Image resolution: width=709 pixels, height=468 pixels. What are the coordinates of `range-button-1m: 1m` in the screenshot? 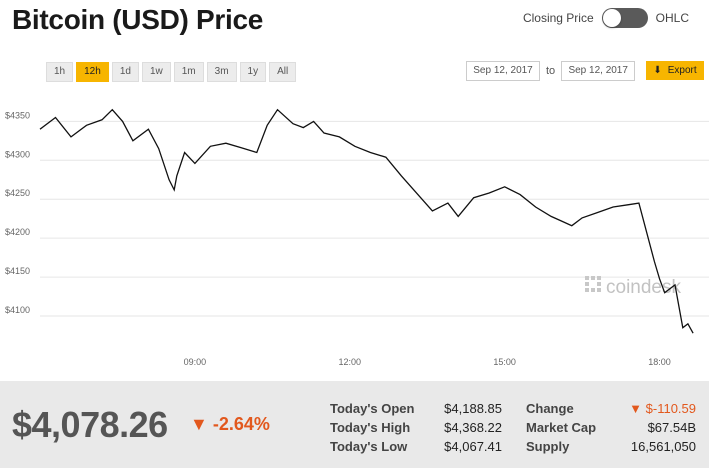 It's located at (188, 72).